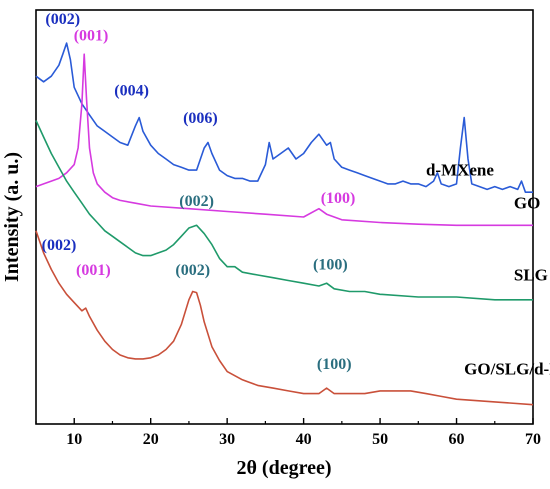  What do you see at coordinates (457, 439) in the screenshot?
I see `x-tick-label: 60` at bounding box center [457, 439].